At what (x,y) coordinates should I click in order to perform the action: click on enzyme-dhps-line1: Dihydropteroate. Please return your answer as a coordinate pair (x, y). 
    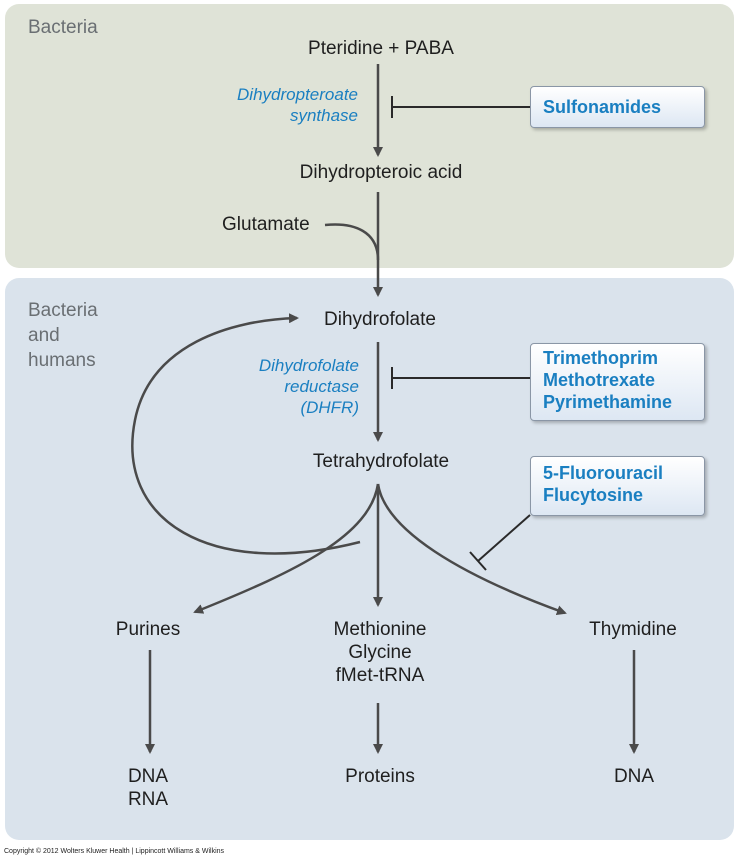
    Looking at the image, I should click on (297, 94).